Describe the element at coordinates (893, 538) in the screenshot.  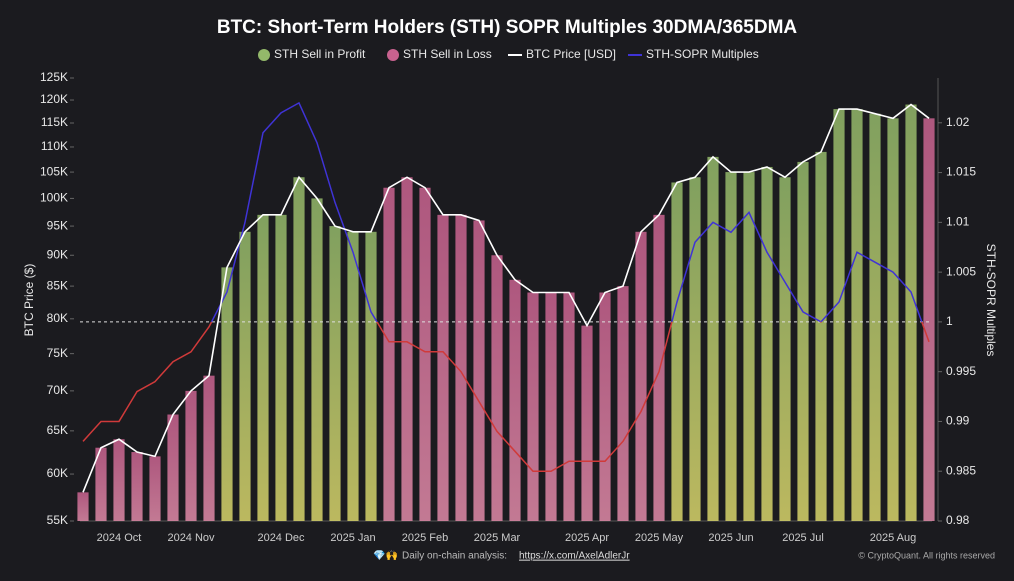
I see `x-tick-label: 2025 Aug` at that location.